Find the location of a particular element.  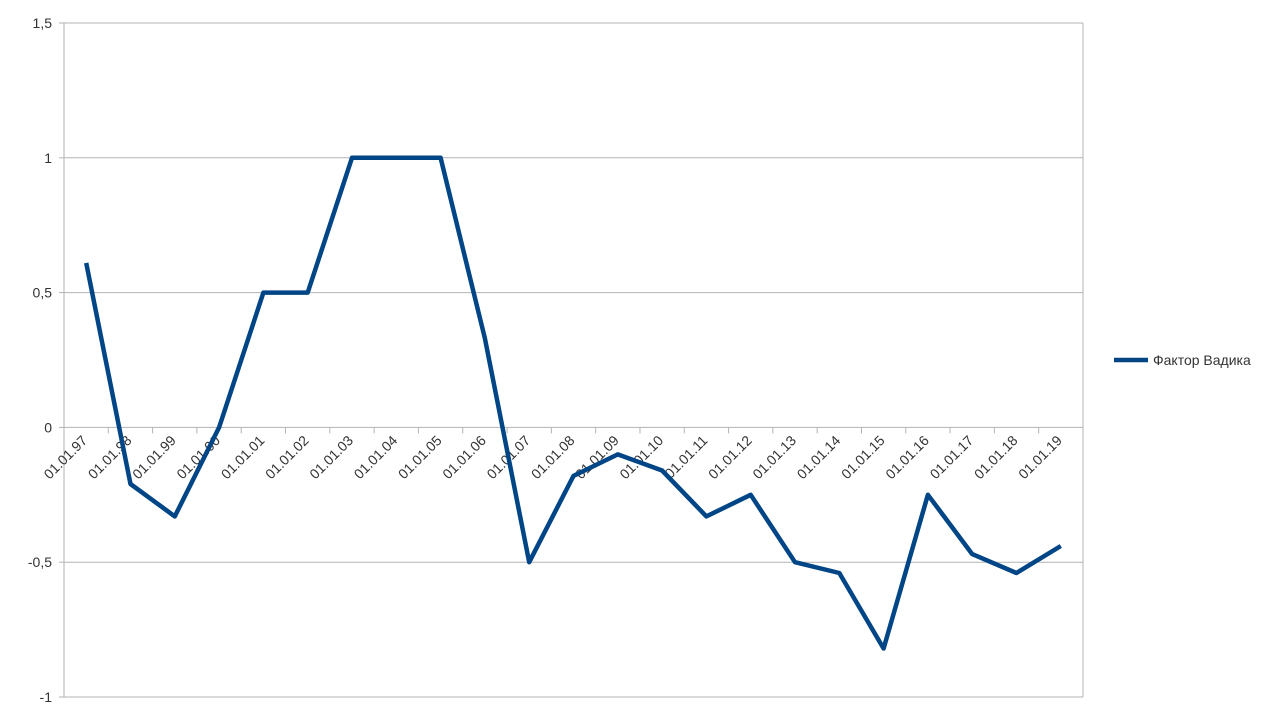

x-tick-label: 01.01.03 is located at coordinates (331, 457).